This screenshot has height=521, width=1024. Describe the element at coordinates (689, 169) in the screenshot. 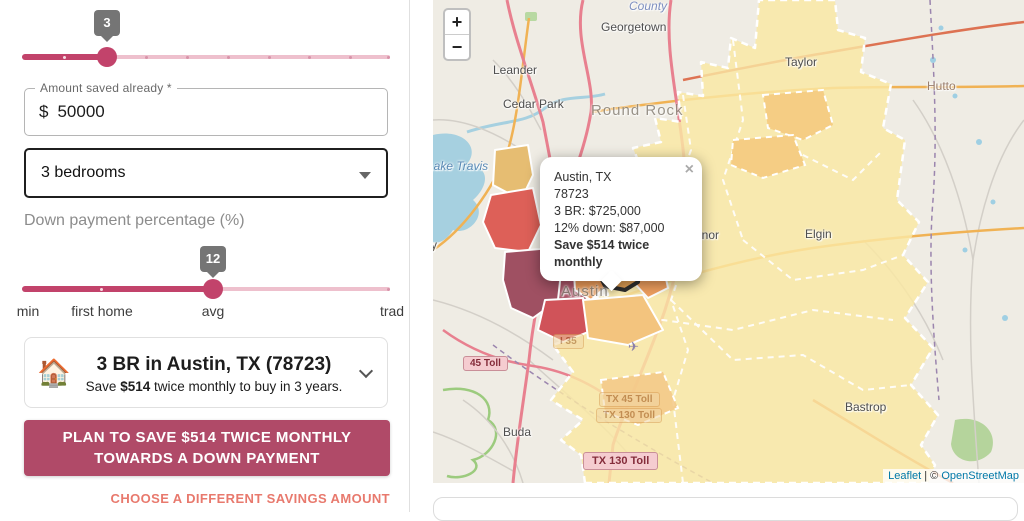

I see `popup-close-icon: ×` at that location.